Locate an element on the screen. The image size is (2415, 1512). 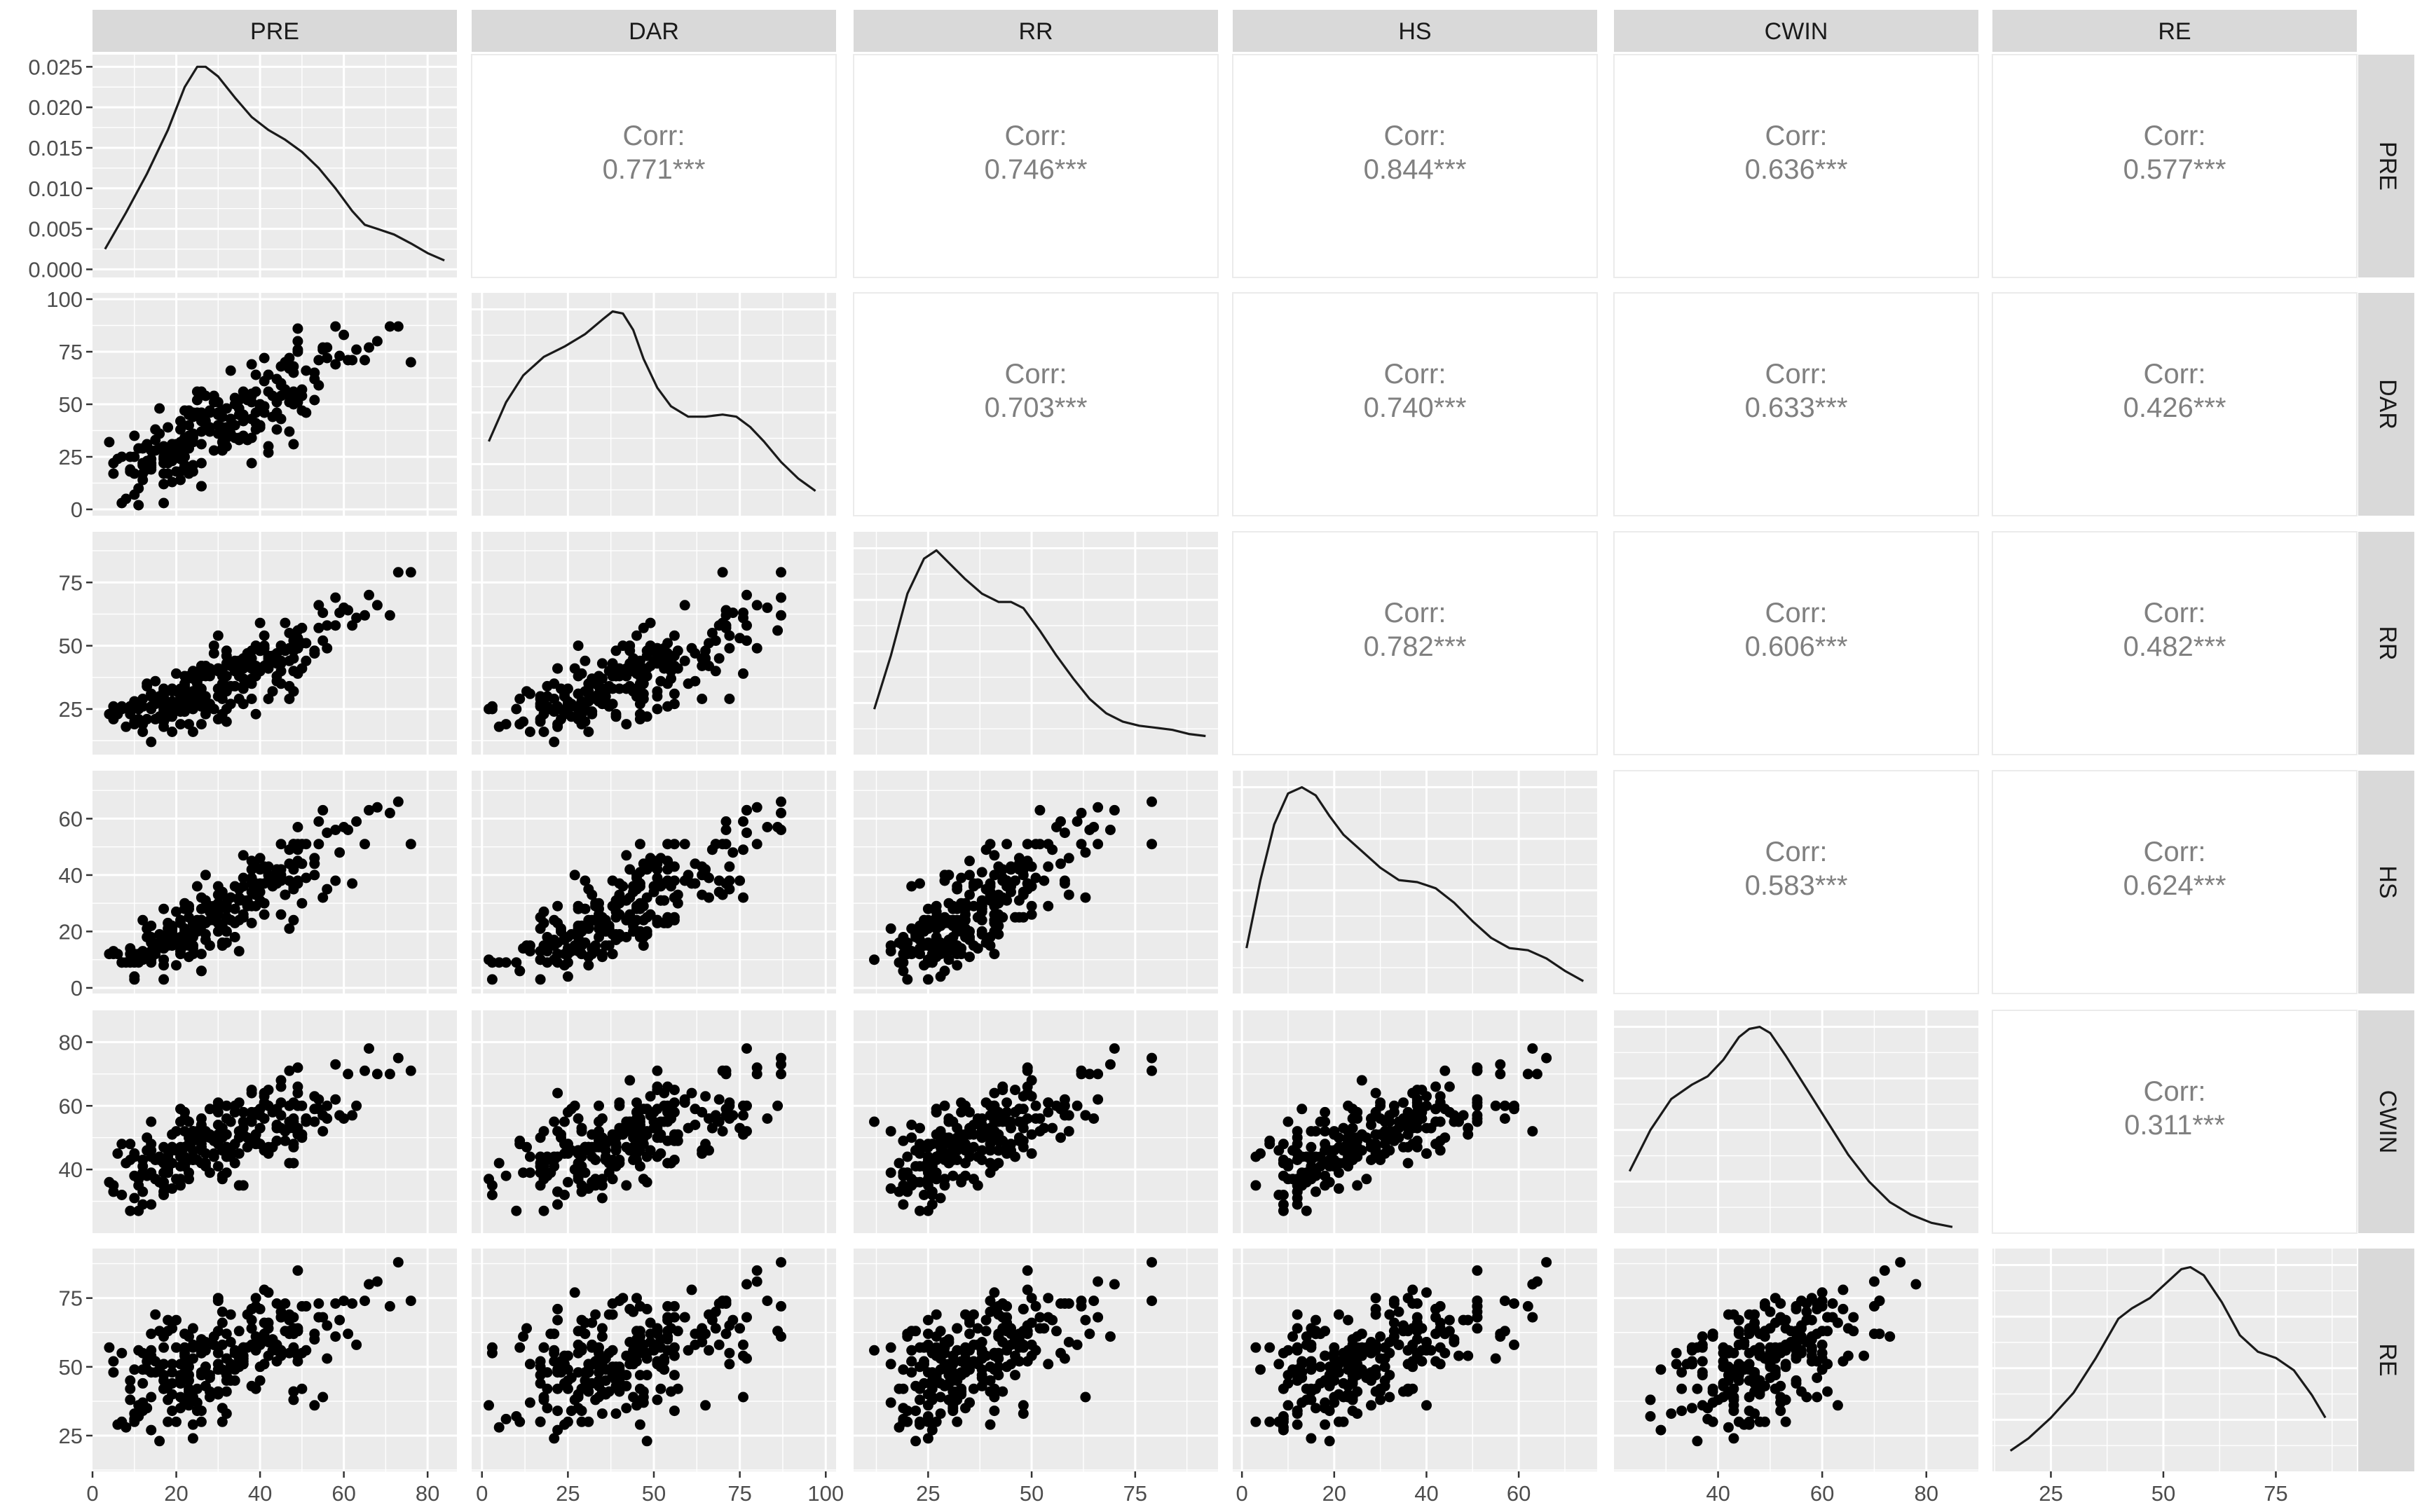
density-curve-re is located at coordinates (2168, 1358).